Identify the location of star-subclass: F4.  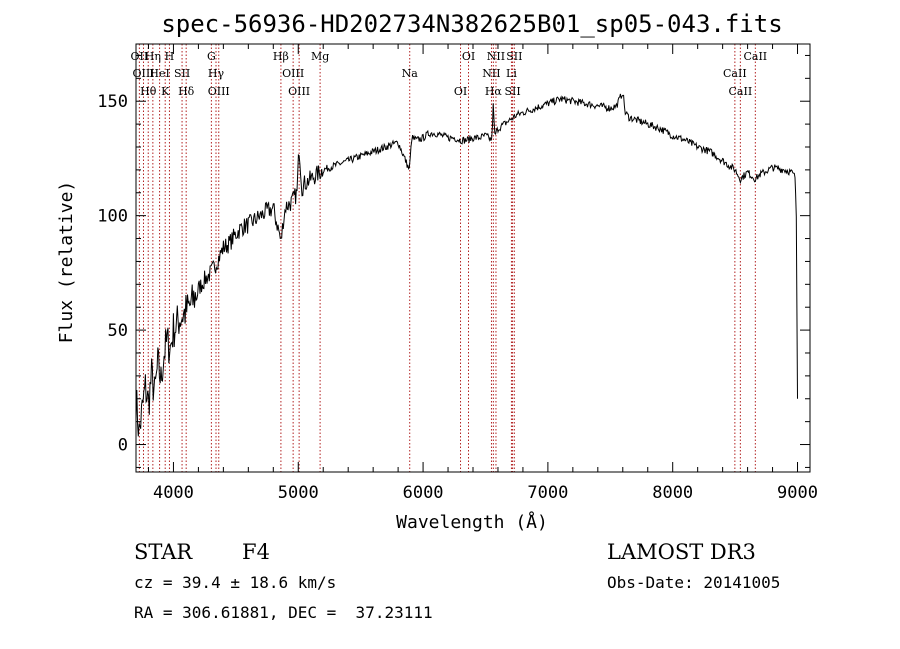
(256, 552).